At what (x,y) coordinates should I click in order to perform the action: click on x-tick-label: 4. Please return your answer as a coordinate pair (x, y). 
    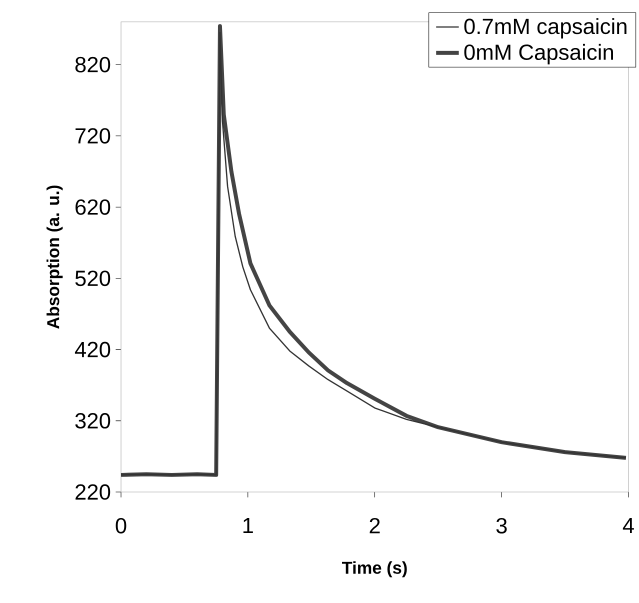
    Looking at the image, I should click on (628, 526).